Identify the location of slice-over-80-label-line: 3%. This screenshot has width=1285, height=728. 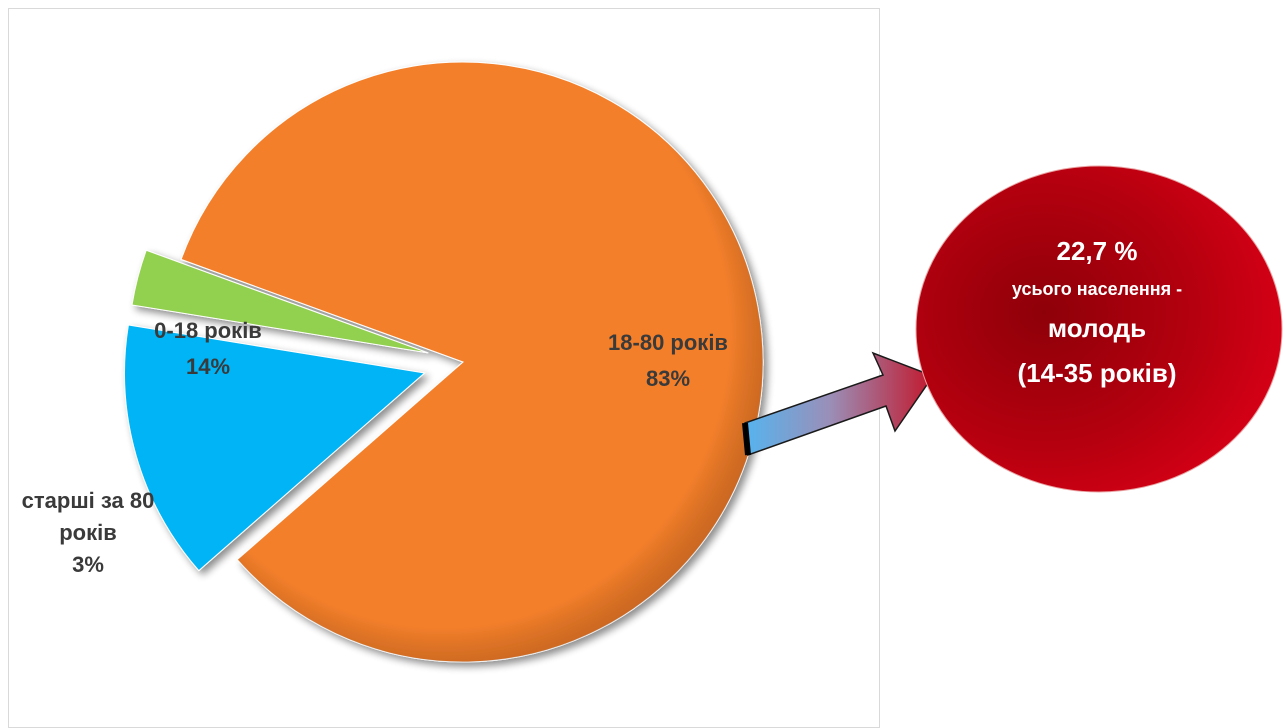
(88, 564).